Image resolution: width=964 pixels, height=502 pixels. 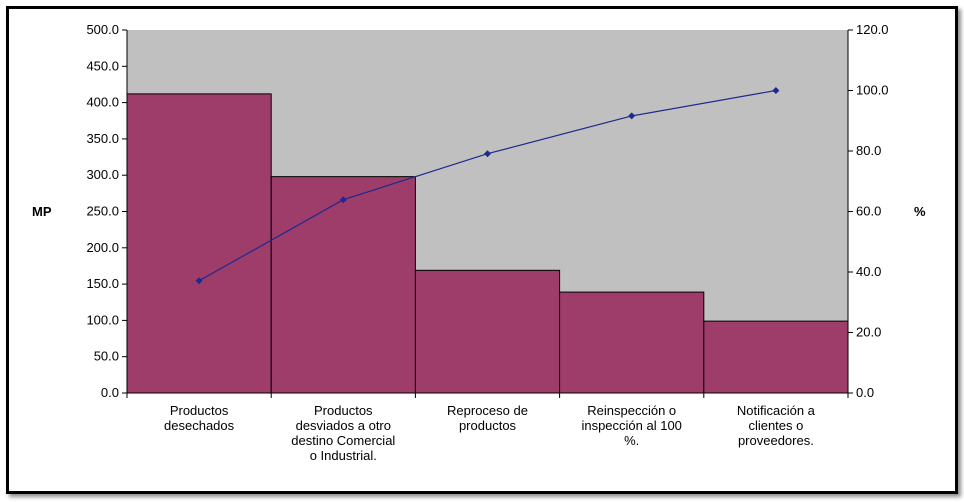 What do you see at coordinates (488, 425) in the screenshot?
I see `x-tick-label: productos` at bounding box center [488, 425].